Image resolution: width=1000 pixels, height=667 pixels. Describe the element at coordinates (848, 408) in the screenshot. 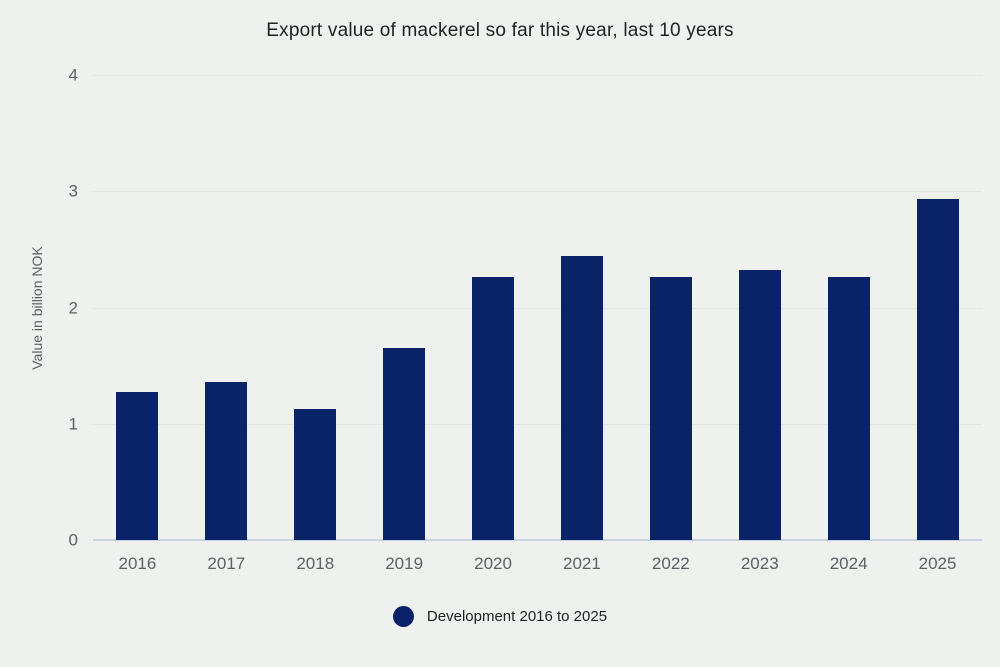

I see `bar-2024` at that location.